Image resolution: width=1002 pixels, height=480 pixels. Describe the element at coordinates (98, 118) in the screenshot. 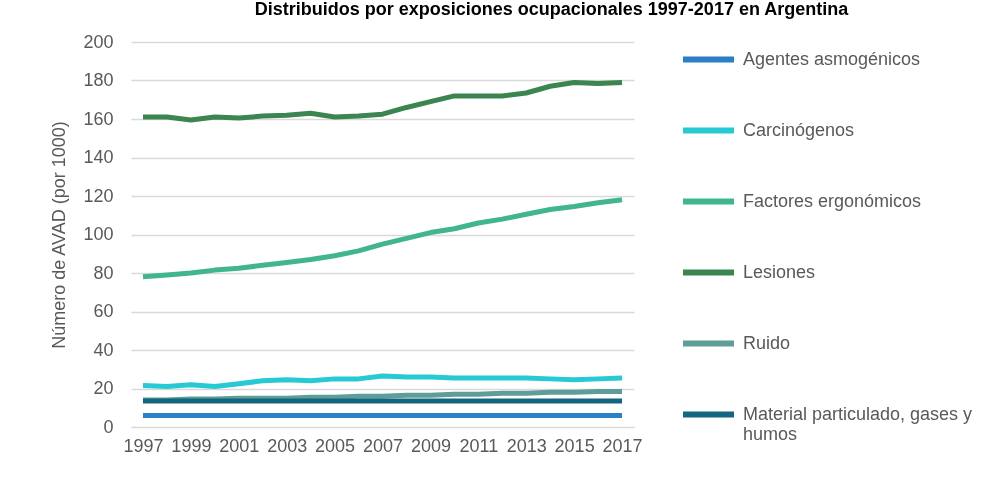

I see `y-tick-label: 160` at that location.